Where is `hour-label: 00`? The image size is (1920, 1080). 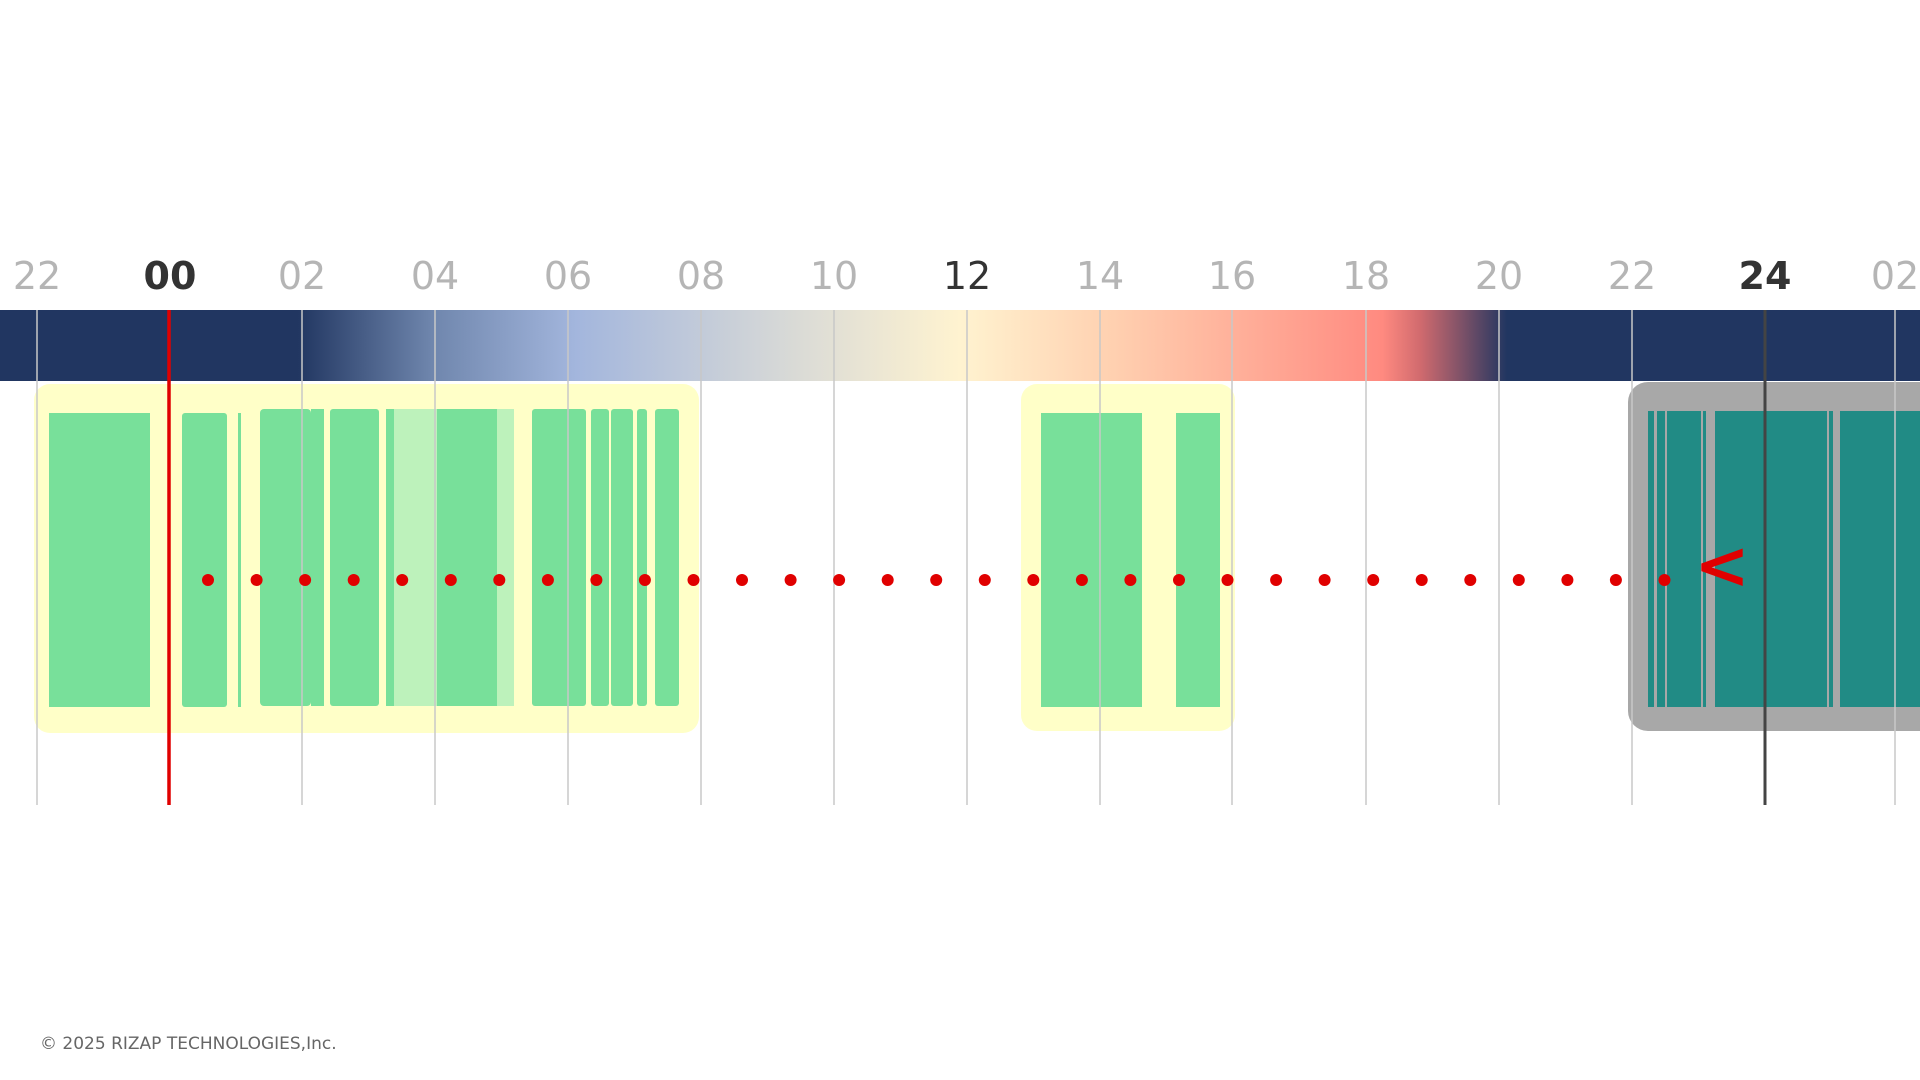
hour-label: 00 is located at coordinates (170, 276).